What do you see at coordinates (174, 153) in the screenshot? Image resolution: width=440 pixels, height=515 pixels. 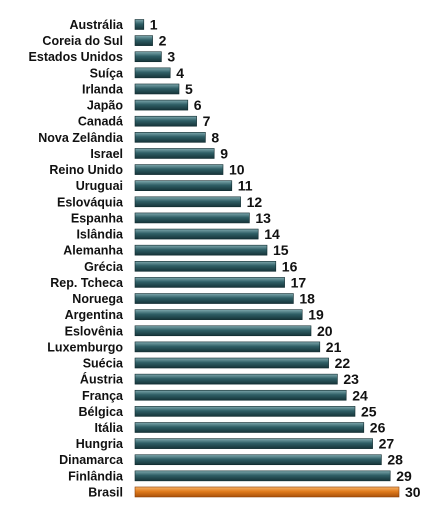 I see `bar-israel` at bounding box center [174, 153].